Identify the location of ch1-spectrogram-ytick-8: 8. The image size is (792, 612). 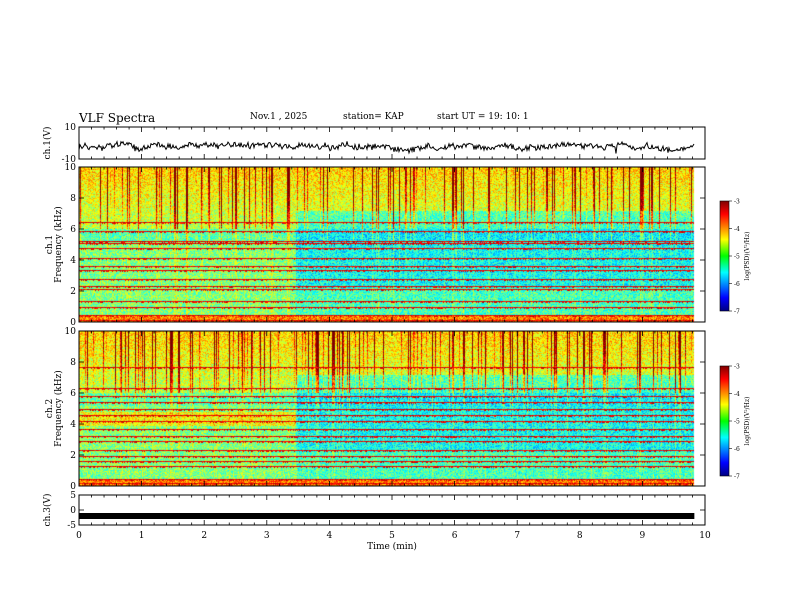
(73, 199).